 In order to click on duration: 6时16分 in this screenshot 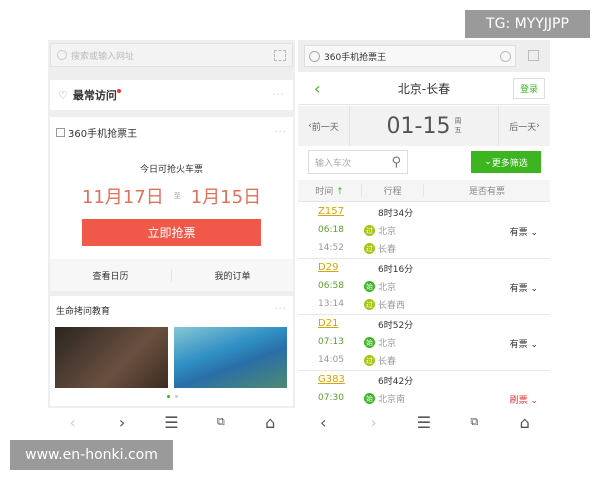, I will do `click(396, 270)`.